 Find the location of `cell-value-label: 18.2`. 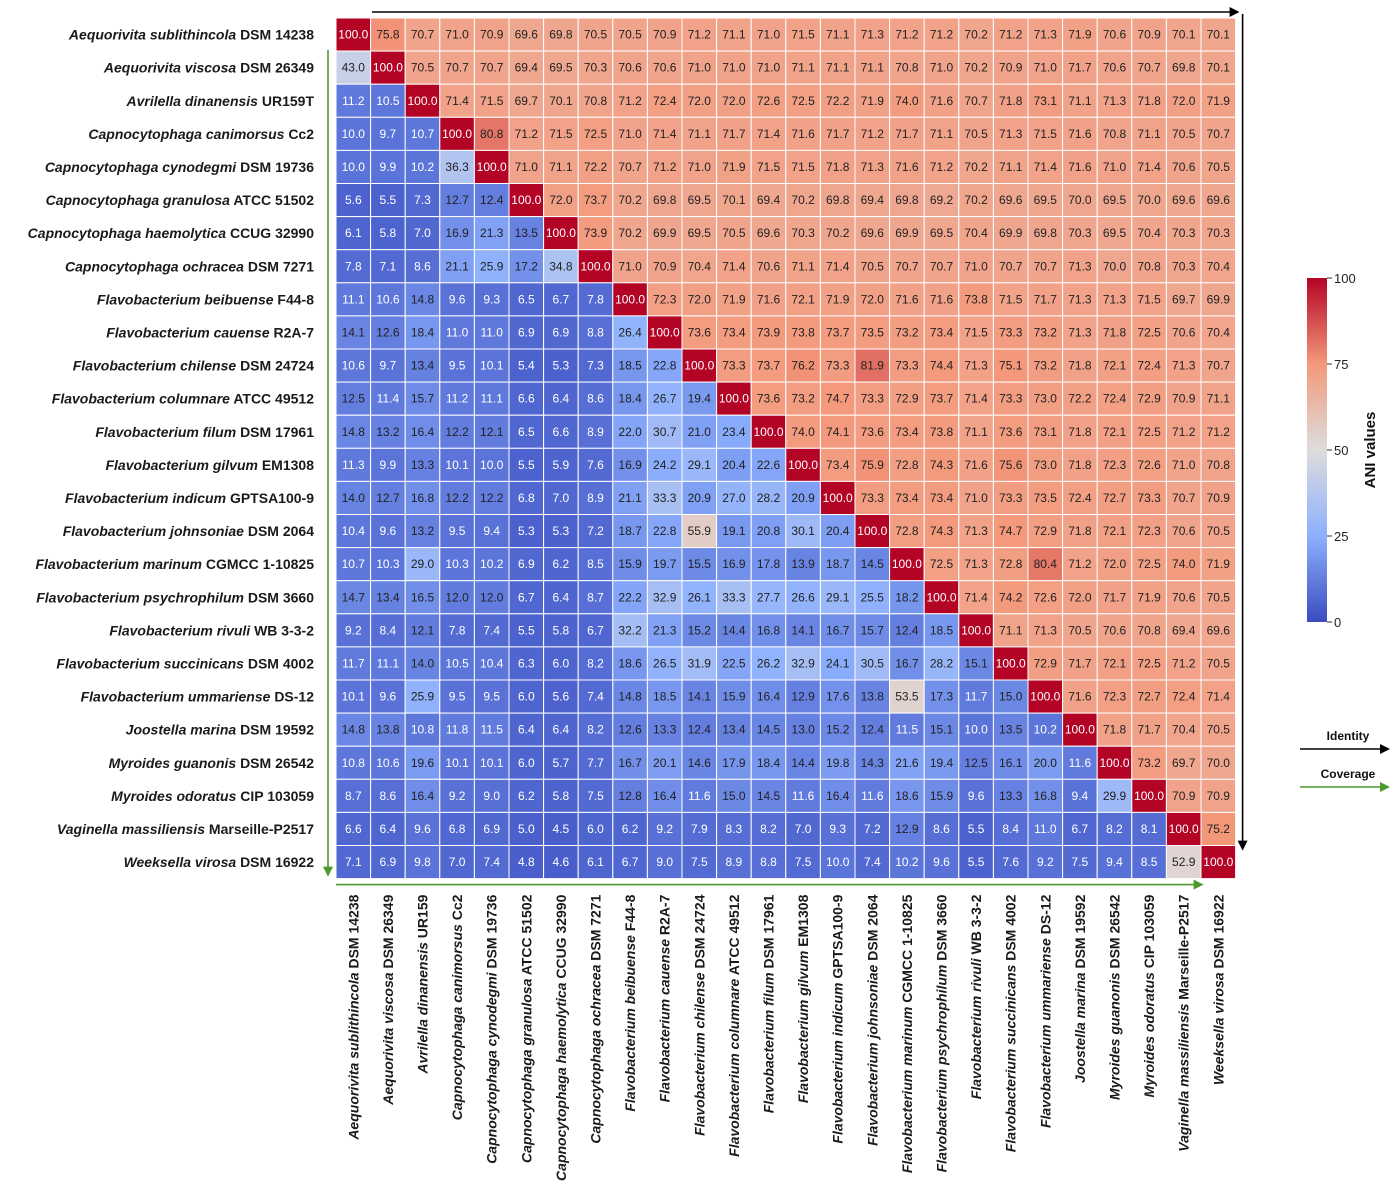

cell-value-label: 18.2 is located at coordinates (907, 597).